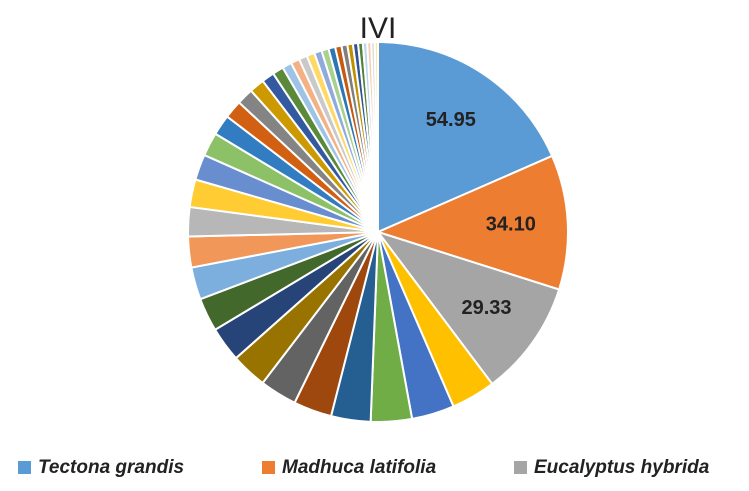 This screenshot has height=491, width=749. I want to click on data-label: 54.95, so click(451, 120).